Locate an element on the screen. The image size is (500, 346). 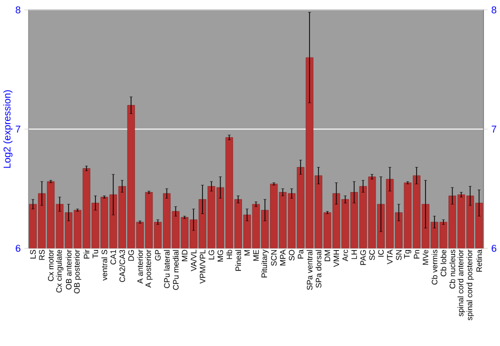
y-tick-label: 6 is located at coordinates (18, 248).